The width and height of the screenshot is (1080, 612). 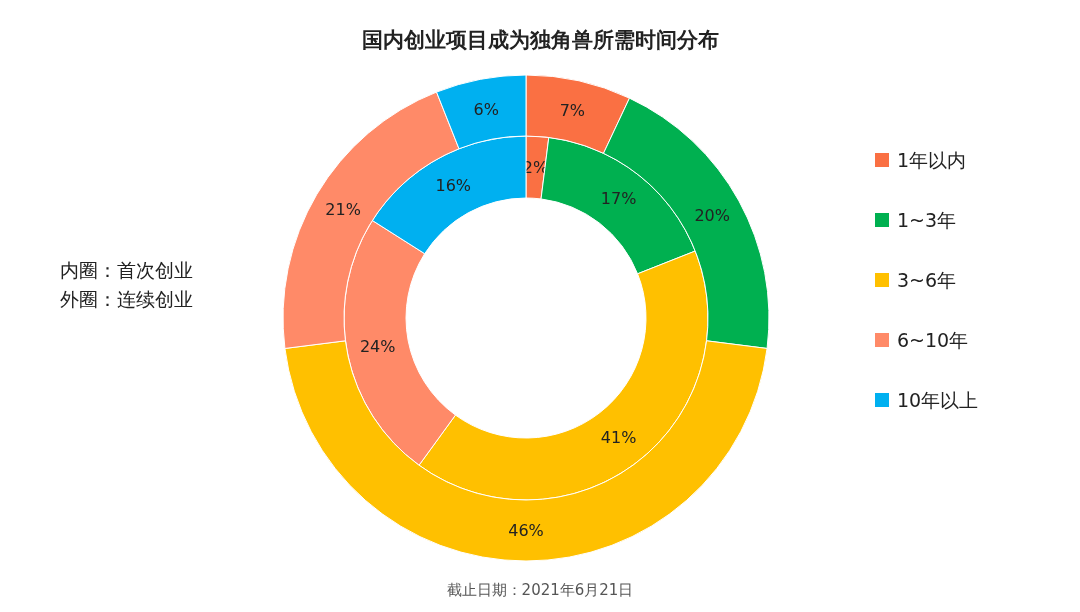 What do you see at coordinates (486, 109) in the screenshot?
I see `data-label: 6%` at bounding box center [486, 109].